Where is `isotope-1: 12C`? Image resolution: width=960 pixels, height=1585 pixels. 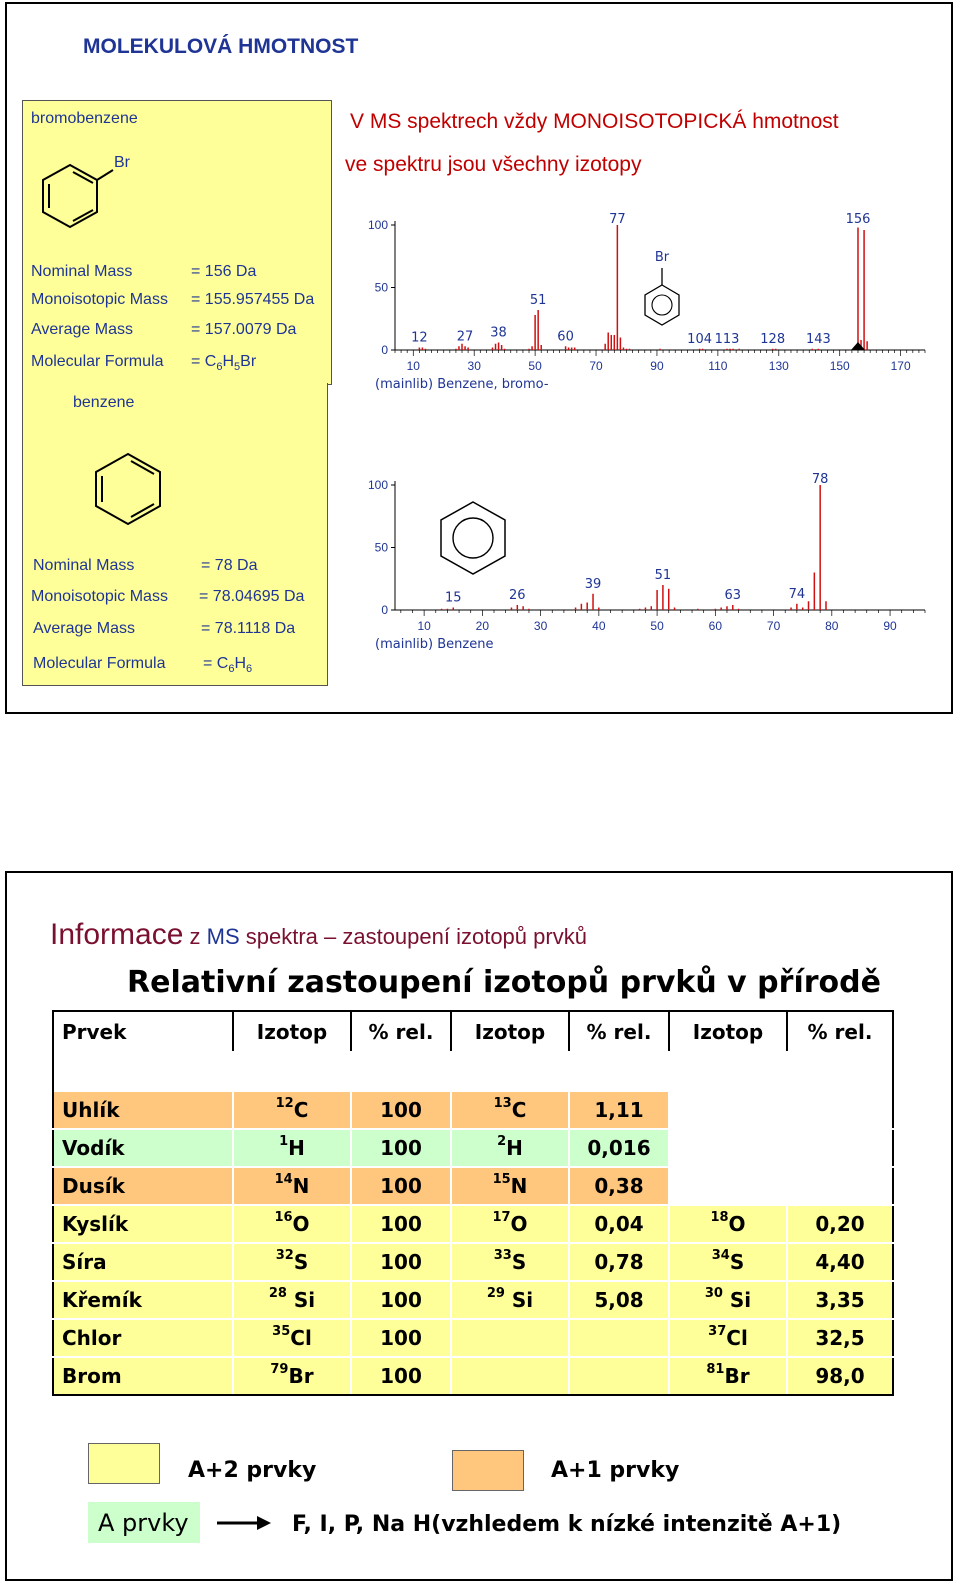
isotope-1: 12C is located at coordinates (292, 1110).